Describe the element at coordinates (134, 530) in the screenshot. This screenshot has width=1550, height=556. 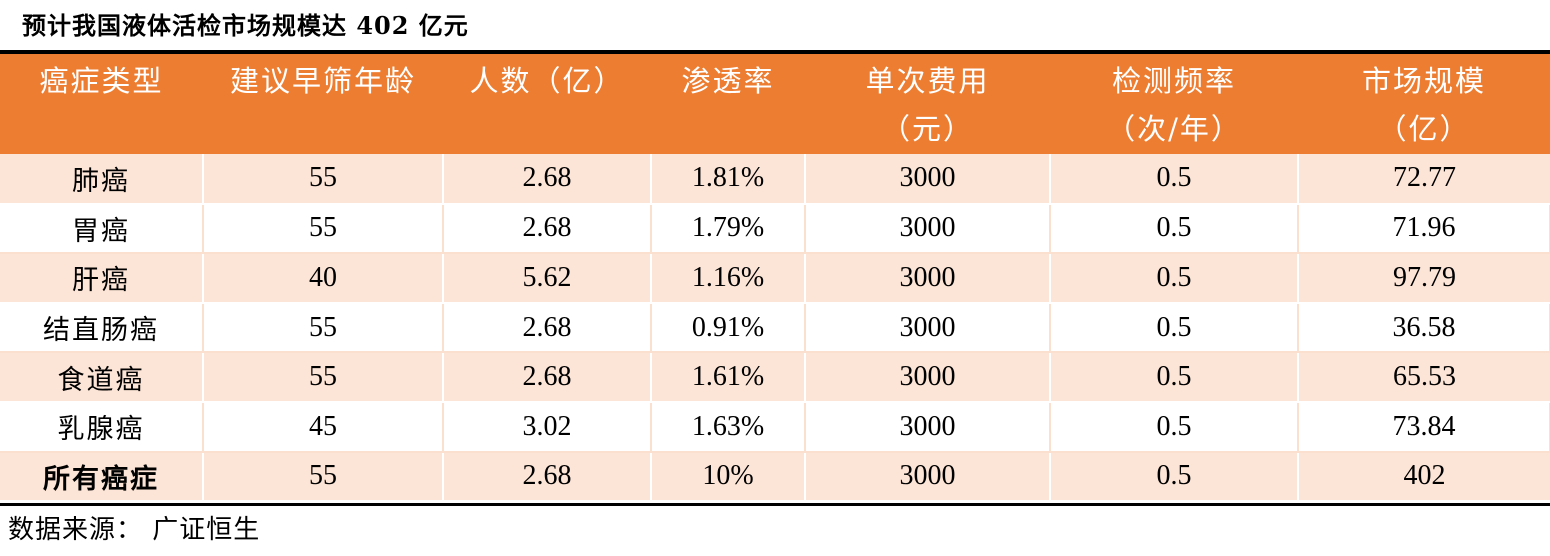
I see `data-source-note: 数据来源： 广证恒生` at that location.